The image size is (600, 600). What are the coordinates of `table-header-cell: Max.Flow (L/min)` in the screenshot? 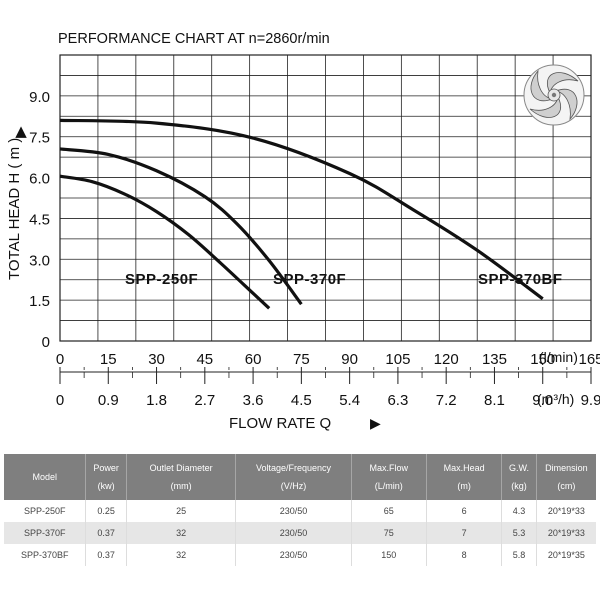 It's located at (389, 477).